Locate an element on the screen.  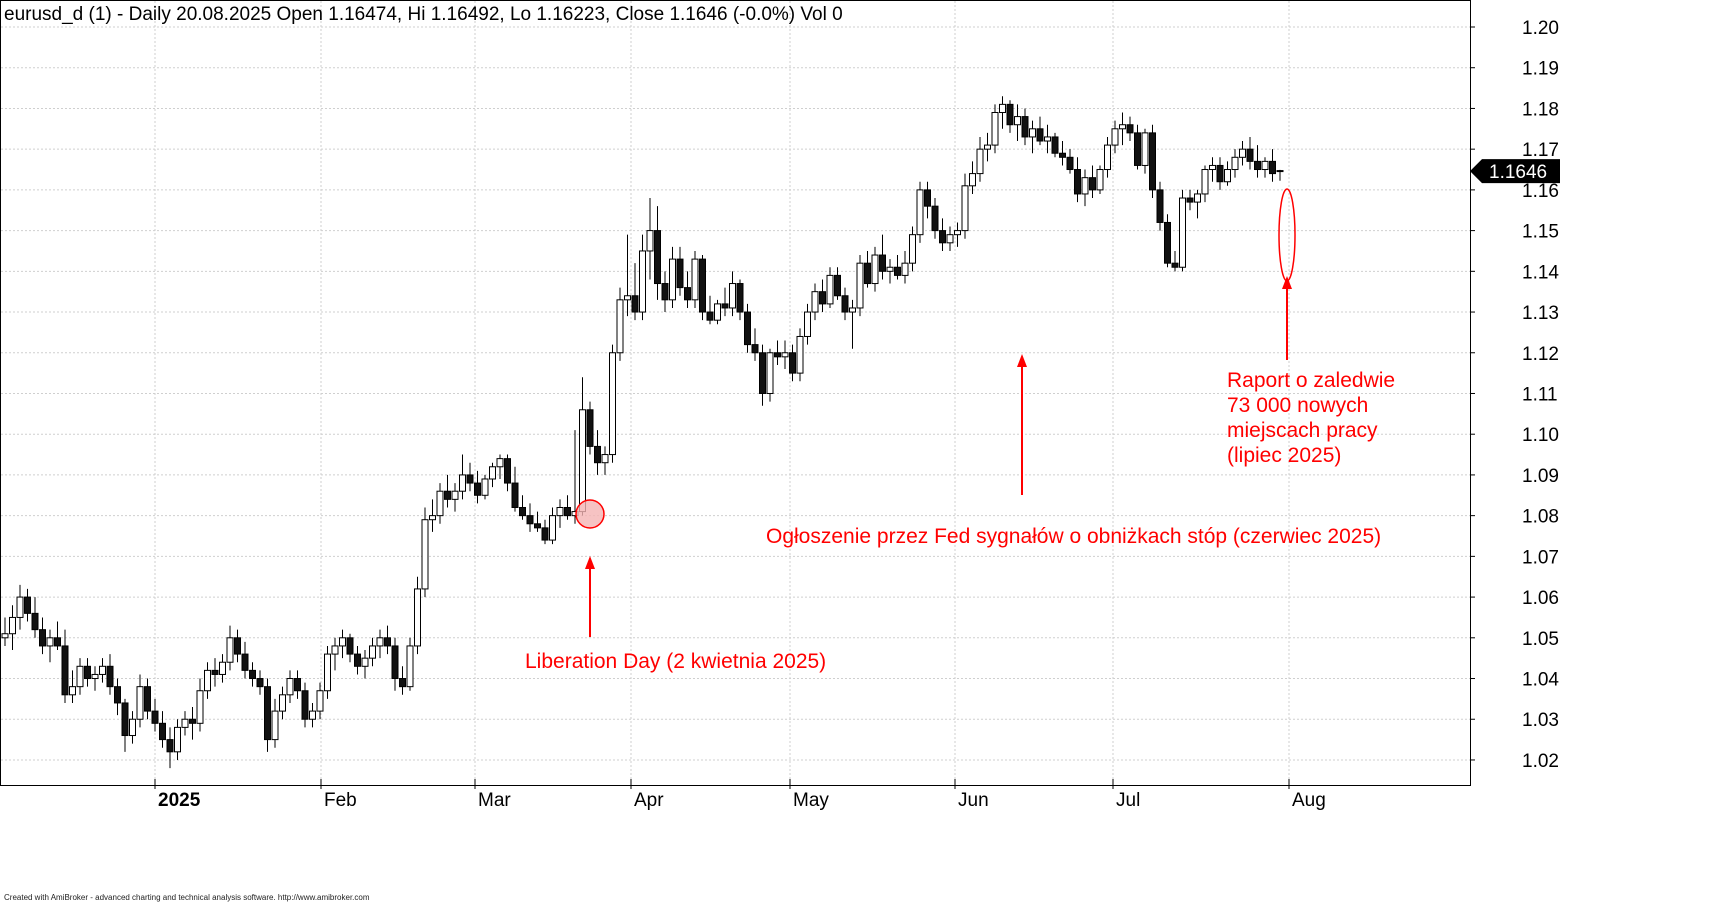
y-tick-label: 1.10 is located at coordinates (1540, 435).